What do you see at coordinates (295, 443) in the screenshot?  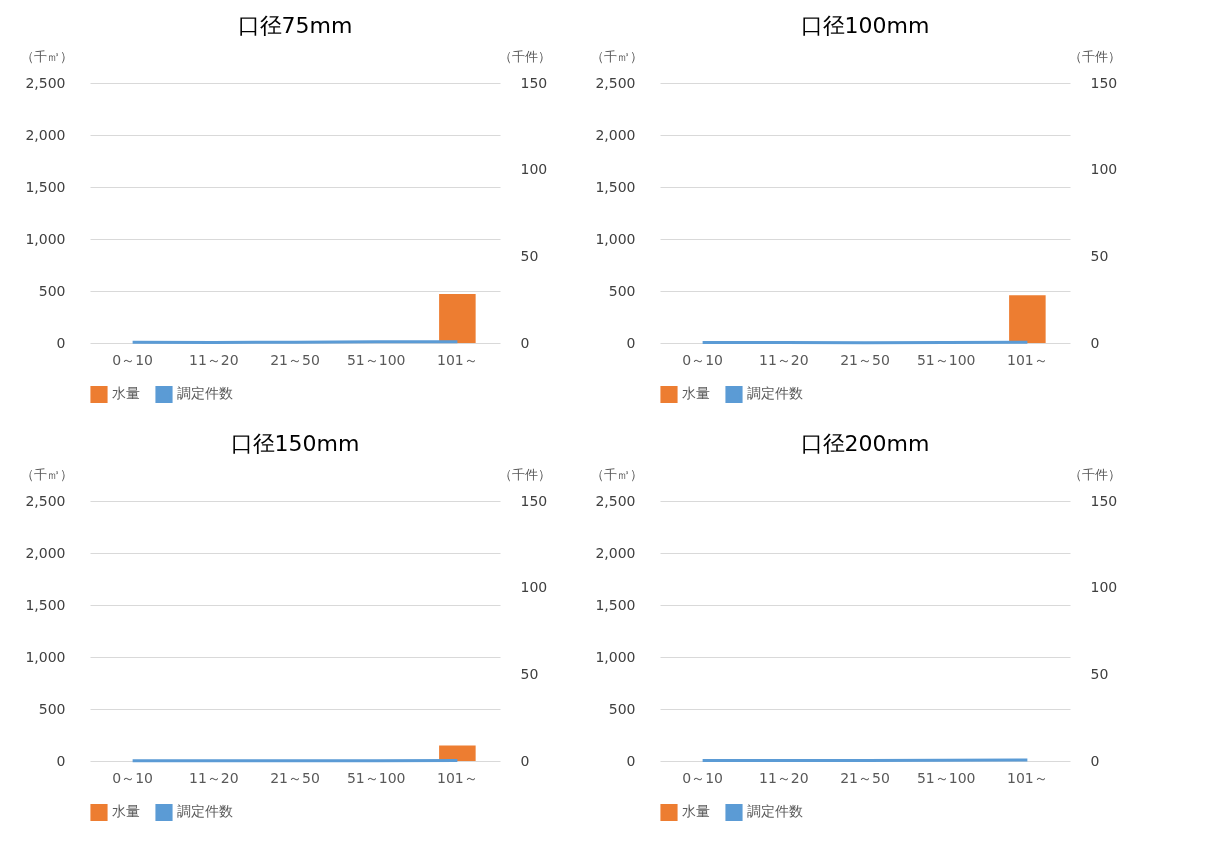 I see `chart-title: 口径150mm` at bounding box center [295, 443].